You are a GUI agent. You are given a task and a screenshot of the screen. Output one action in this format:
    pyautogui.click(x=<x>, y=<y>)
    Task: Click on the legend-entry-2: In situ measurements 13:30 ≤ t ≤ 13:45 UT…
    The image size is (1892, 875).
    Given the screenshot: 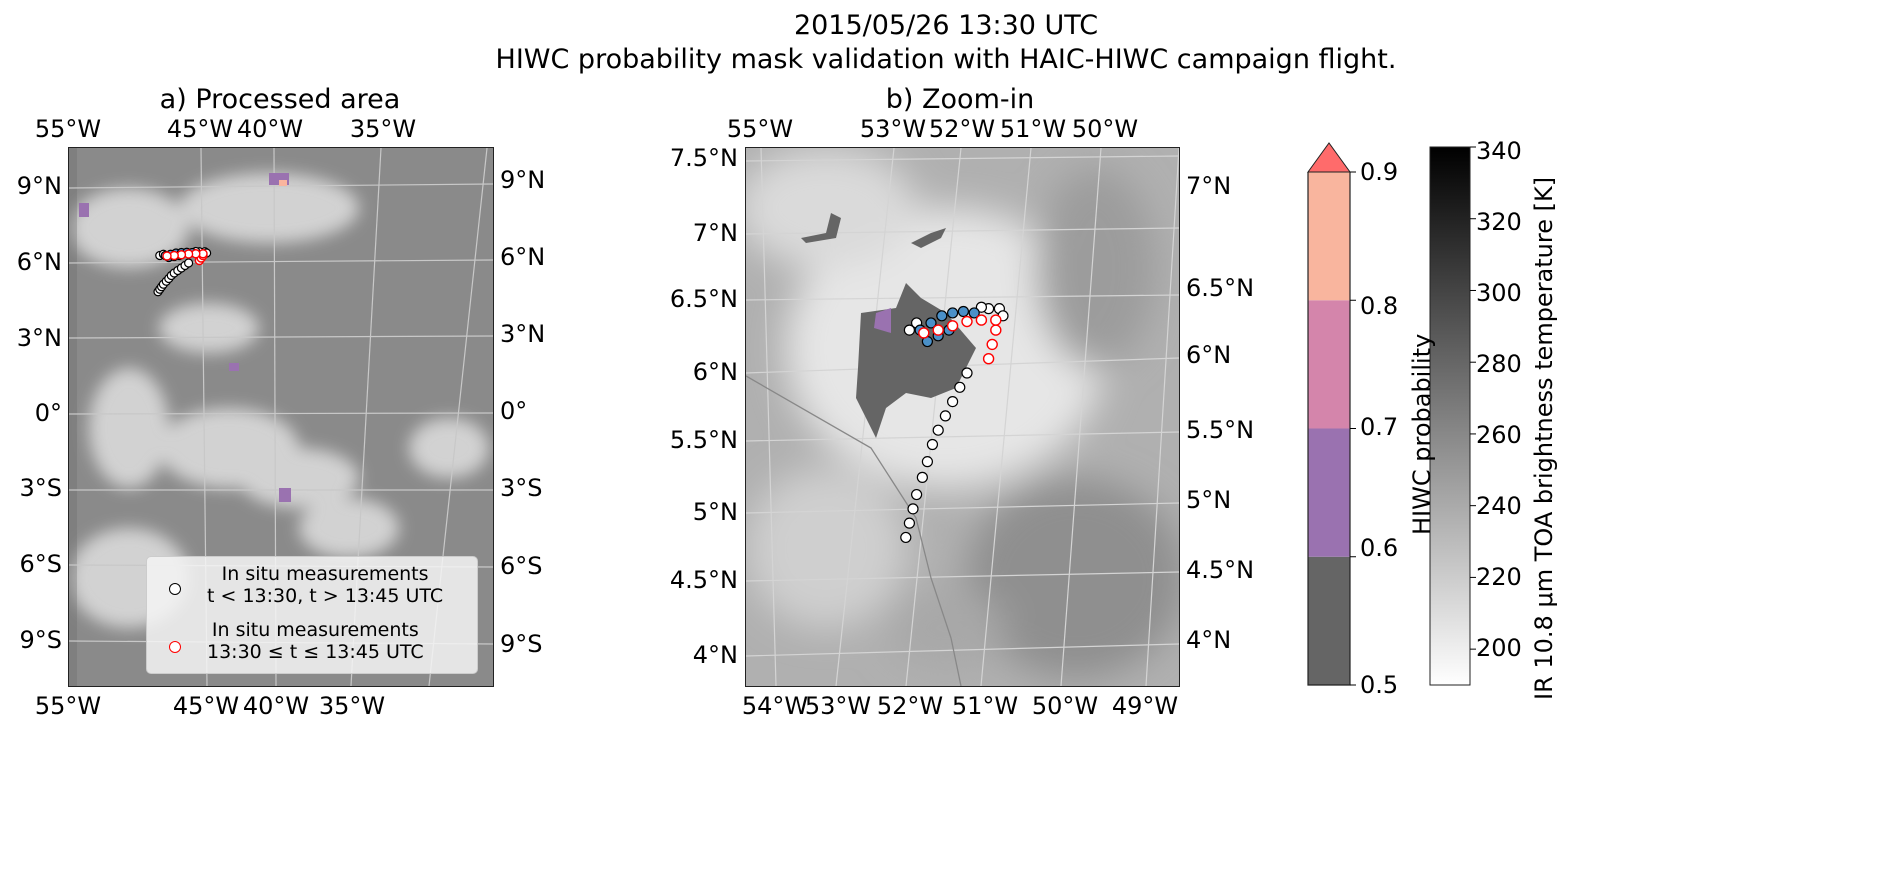 What is the action you would take?
    pyautogui.click(x=315, y=641)
    